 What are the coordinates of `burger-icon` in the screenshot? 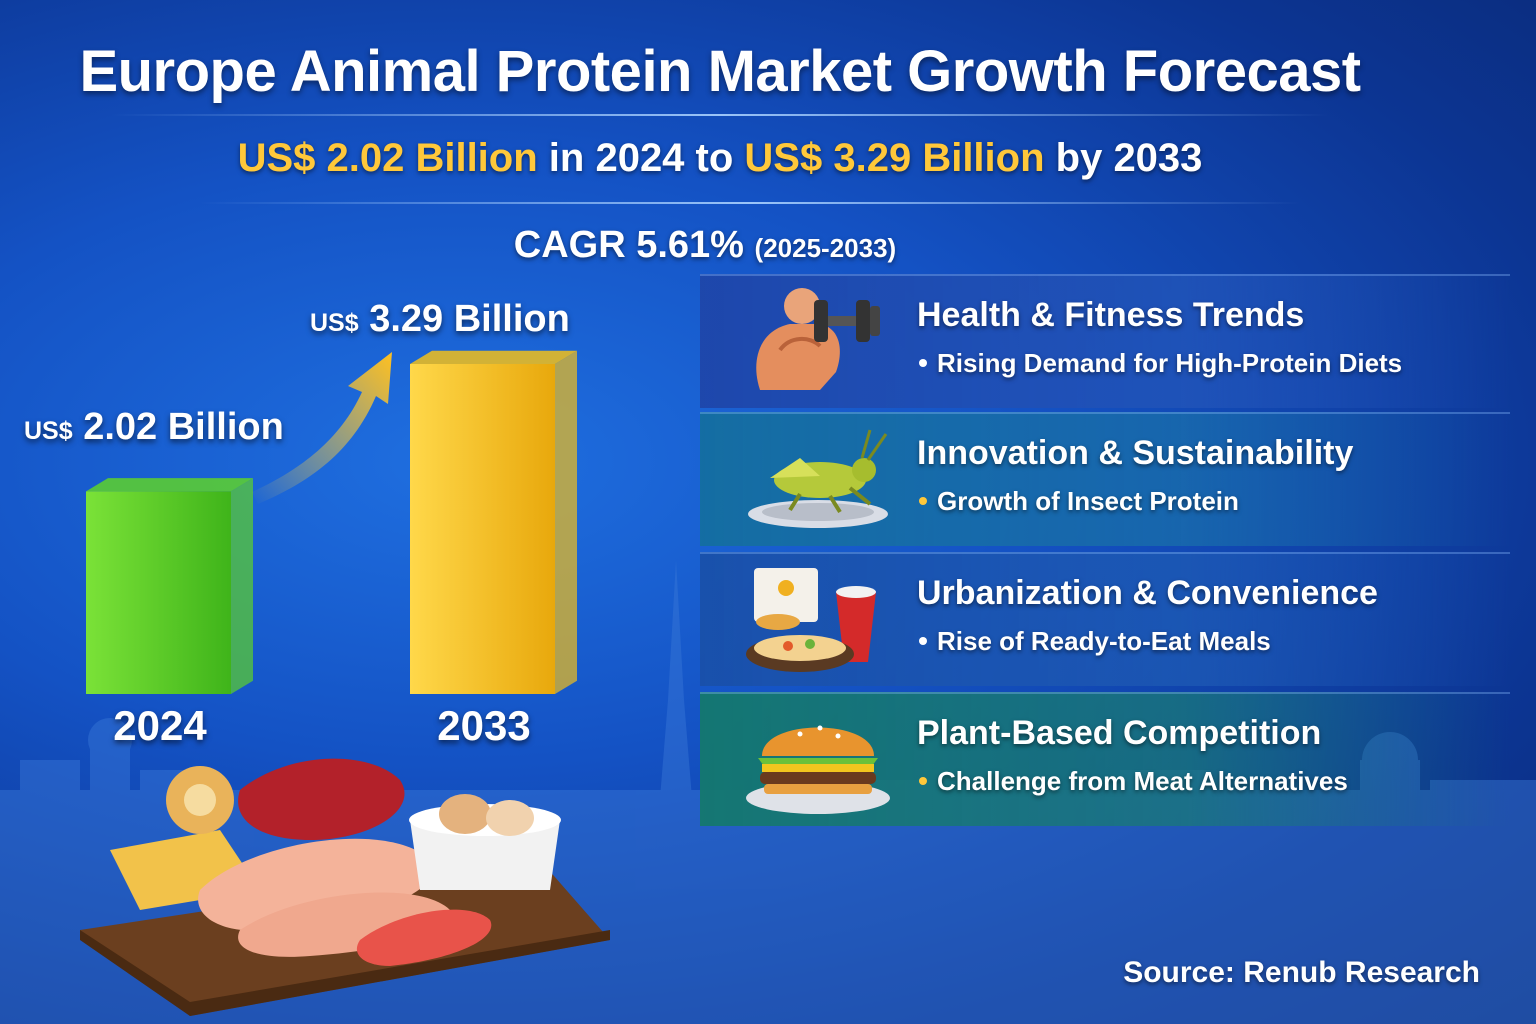 It's located at (818, 769).